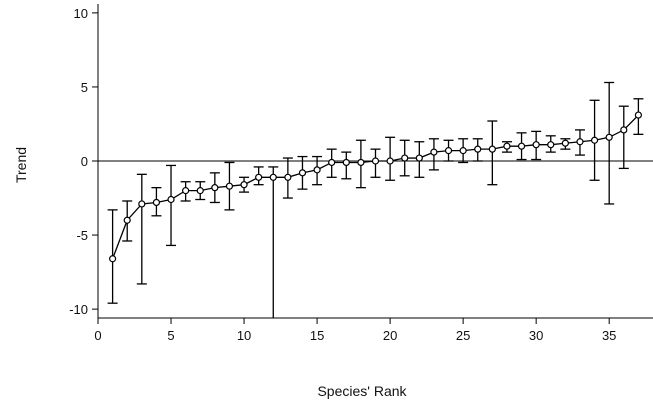  What do you see at coordinates (390, 335) in the screenshot?
I see `x-tick-label: 20` at bounding box center [390, 335].